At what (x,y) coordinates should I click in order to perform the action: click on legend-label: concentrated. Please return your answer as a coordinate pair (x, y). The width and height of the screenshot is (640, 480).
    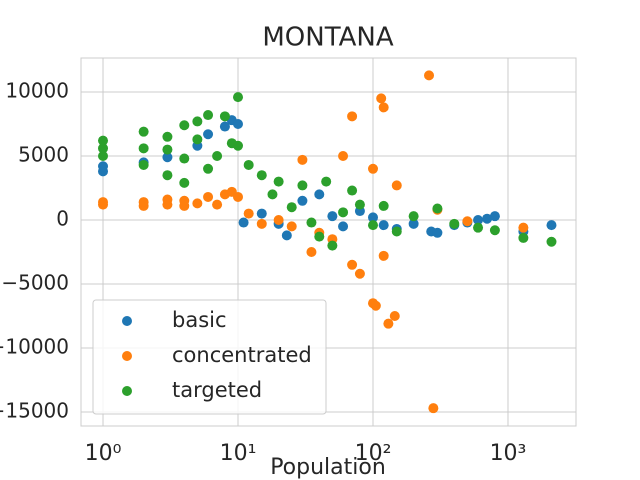
    Looking at the image, I should click on (242, 355).